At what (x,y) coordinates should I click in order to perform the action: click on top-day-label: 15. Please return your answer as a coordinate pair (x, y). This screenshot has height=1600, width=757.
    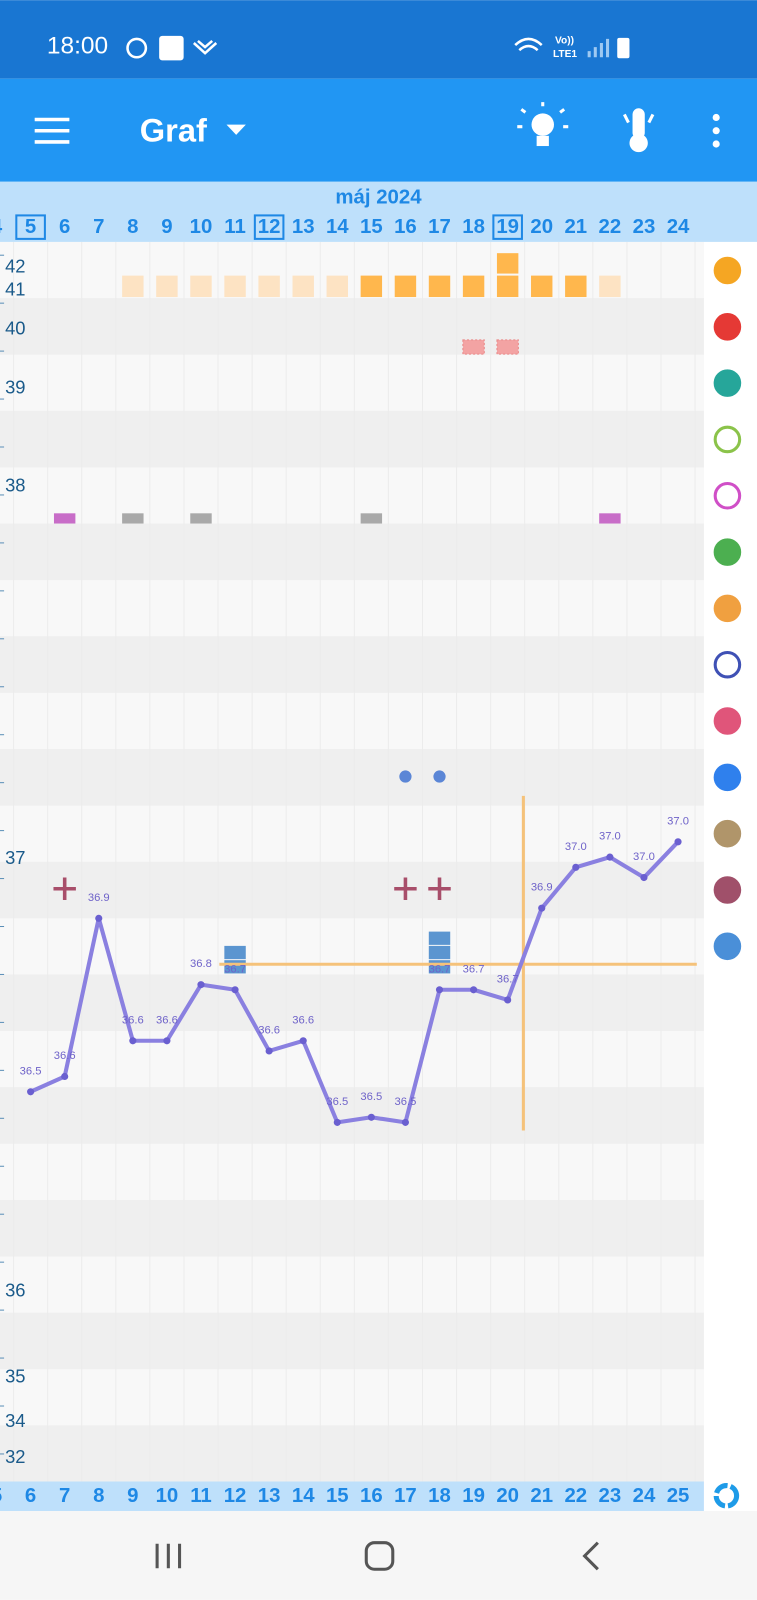
    Looking at the image, I should click on (371, 227).